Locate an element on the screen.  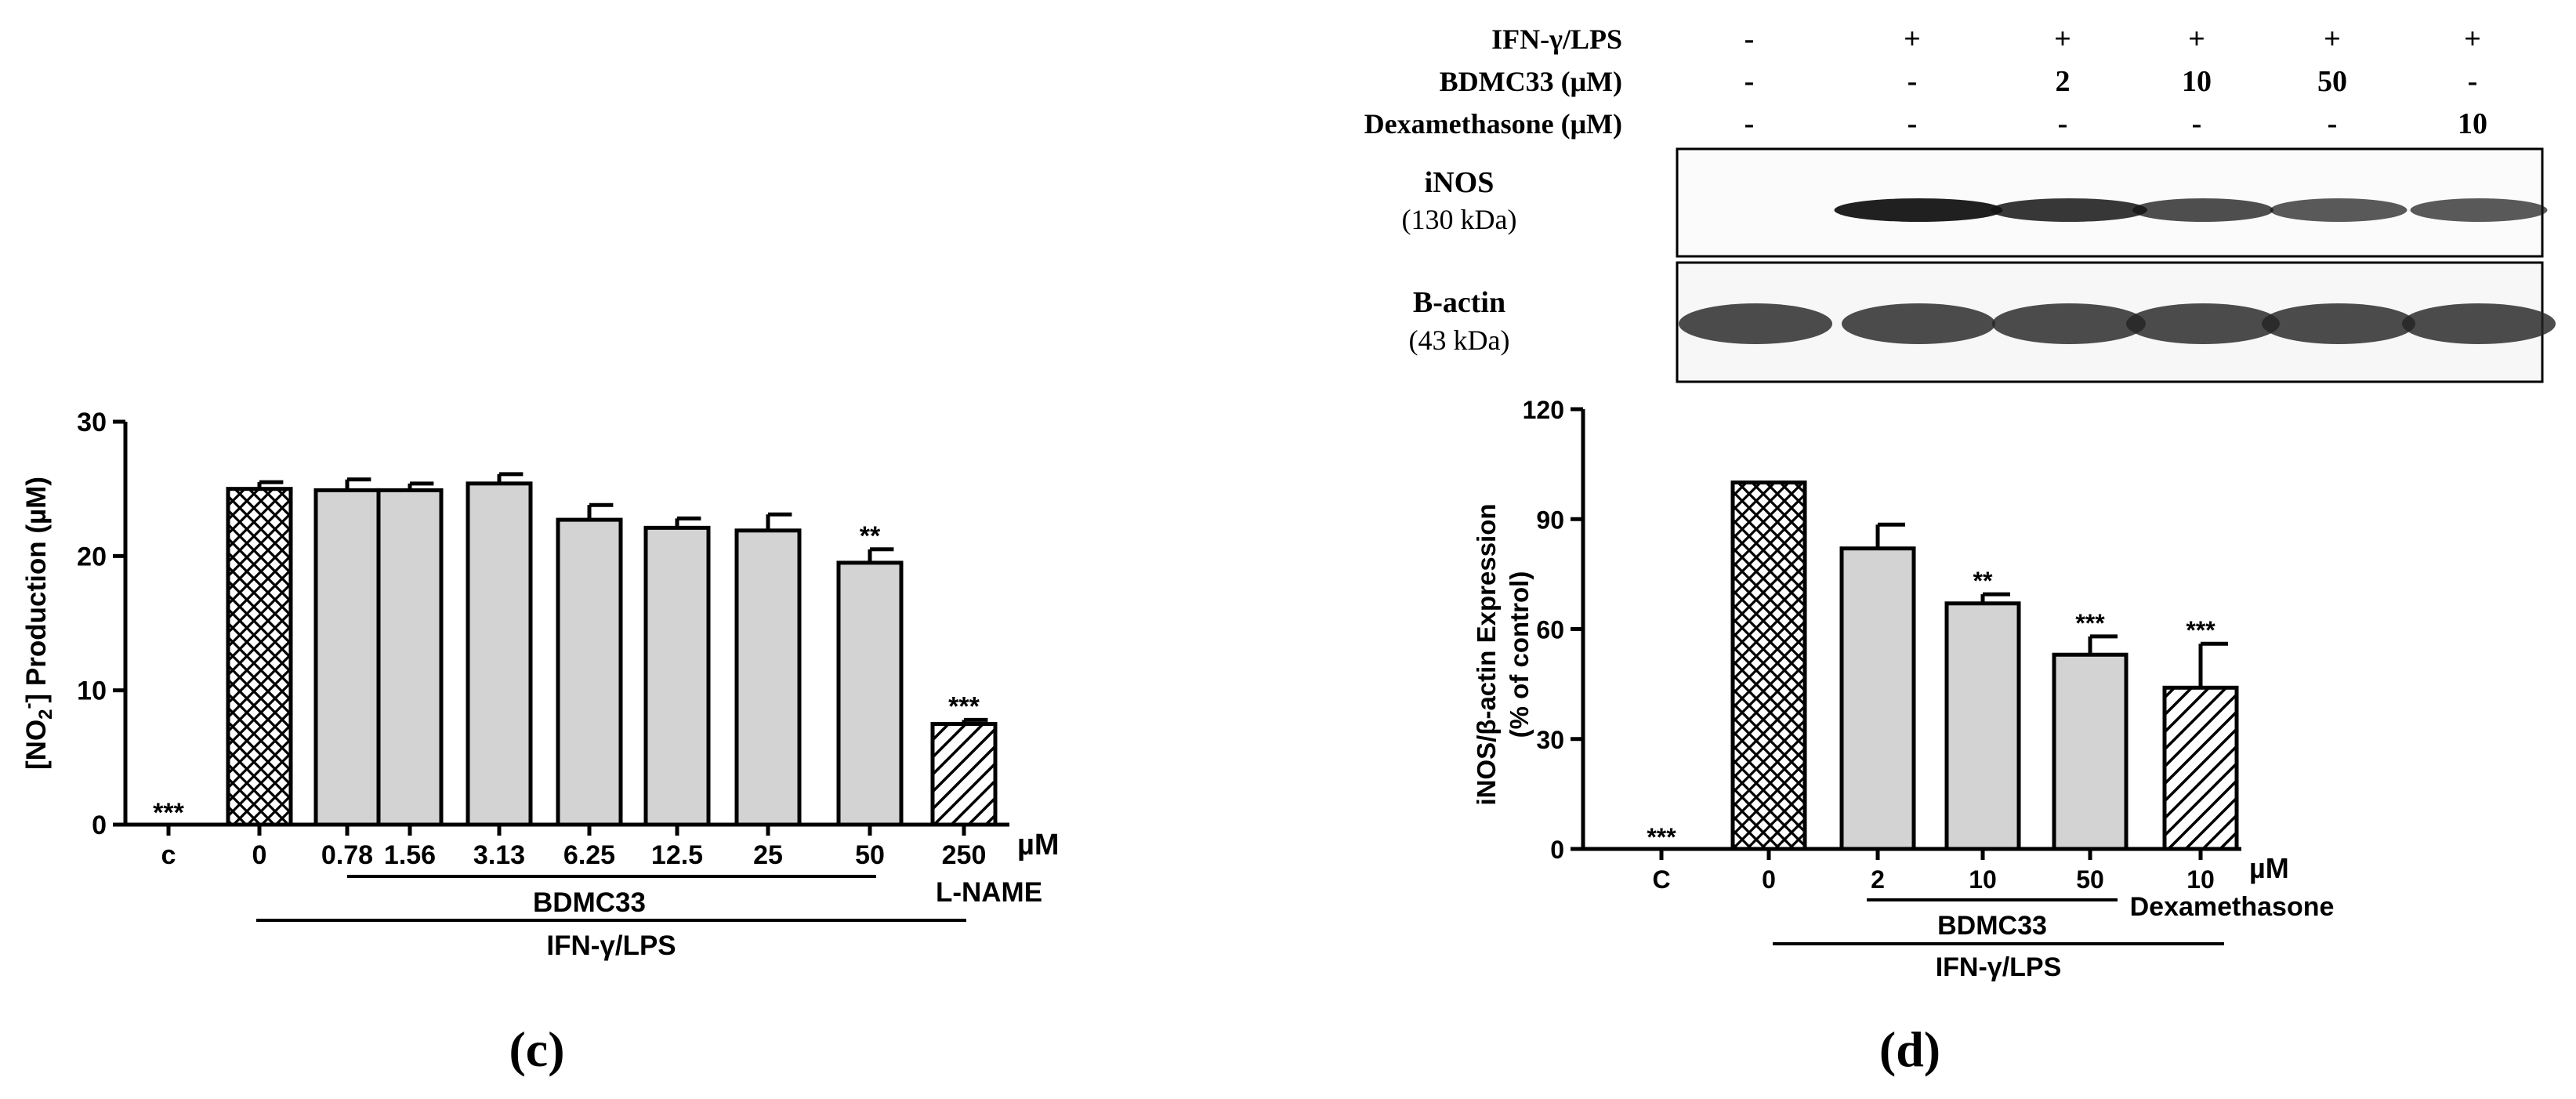
c-x-tick-label: c is located at coordinates (168, 855).